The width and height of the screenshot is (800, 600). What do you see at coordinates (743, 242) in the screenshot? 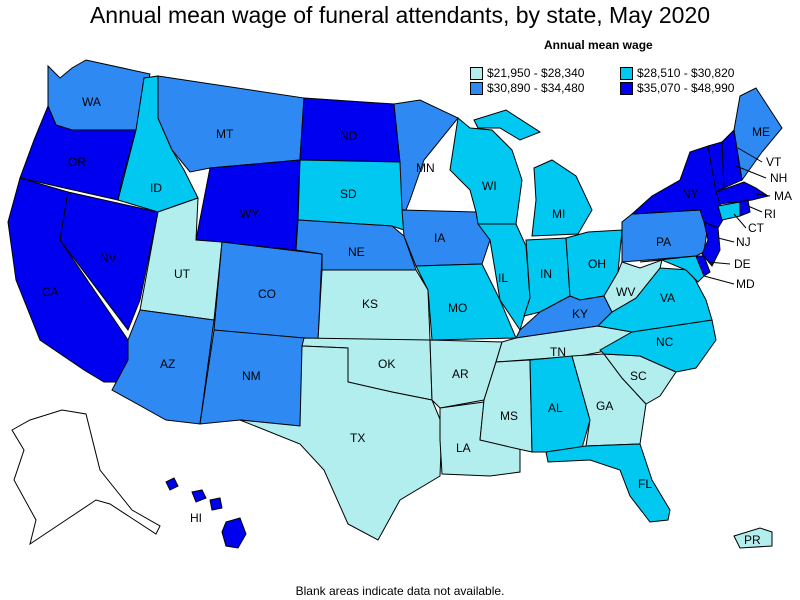
I see `label-nj: NJ` at bounding box center [743, 242].